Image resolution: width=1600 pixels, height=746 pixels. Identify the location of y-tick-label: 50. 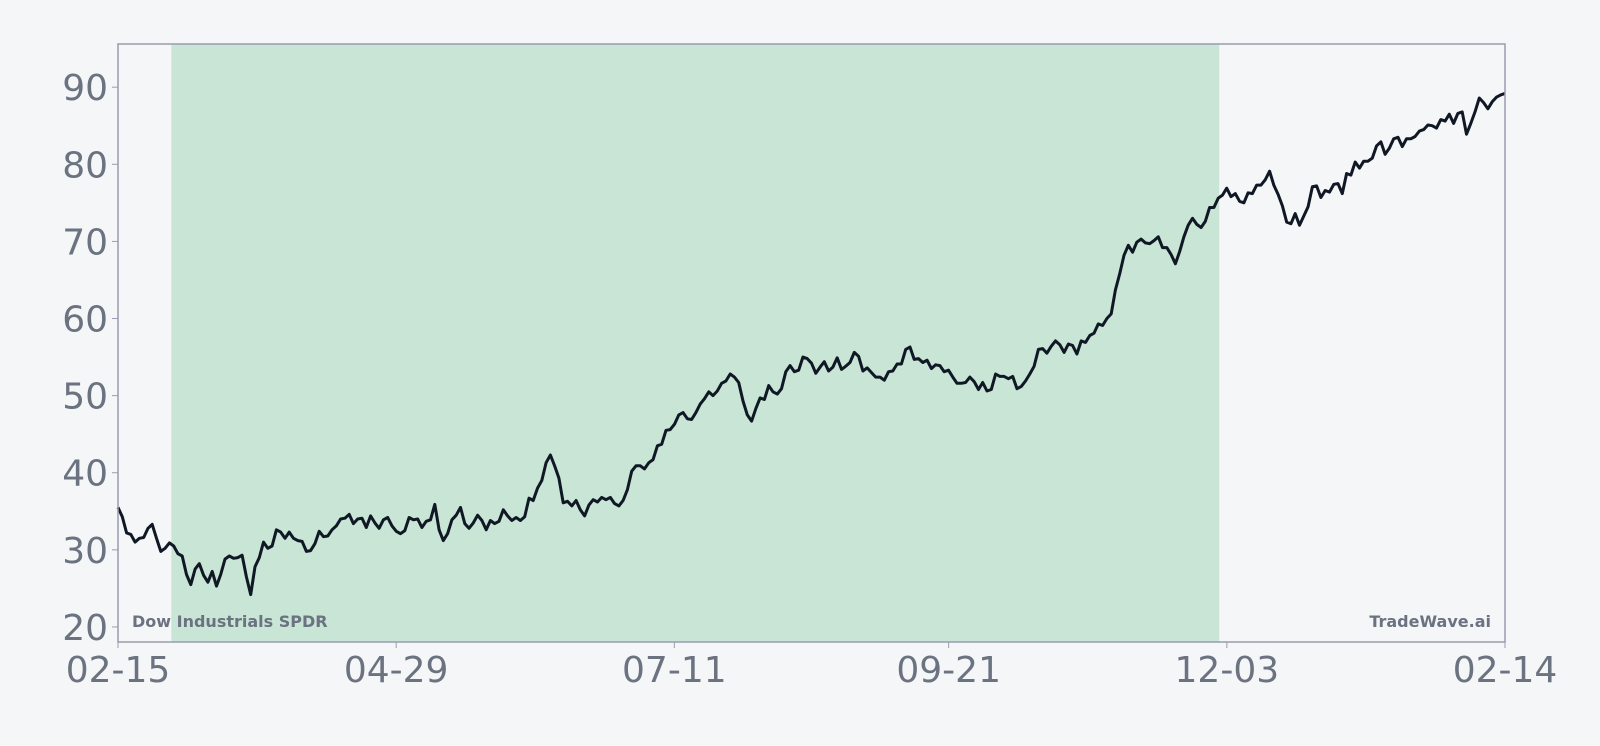
(85, 397).